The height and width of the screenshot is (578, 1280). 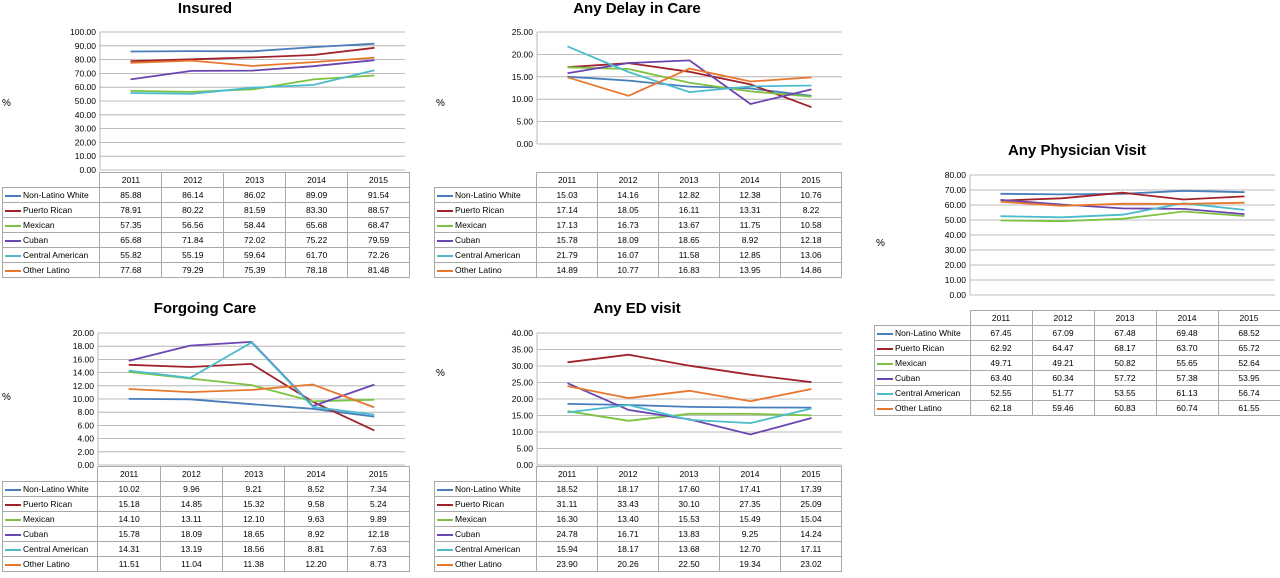 I want to click on y-tick-label: 30.00, so click(x=956, y=250).